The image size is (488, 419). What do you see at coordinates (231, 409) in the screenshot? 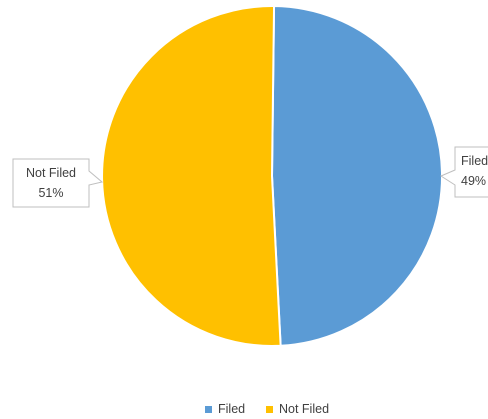
I see `legend-label-filed: Filed` at bounding box center [231, 409].